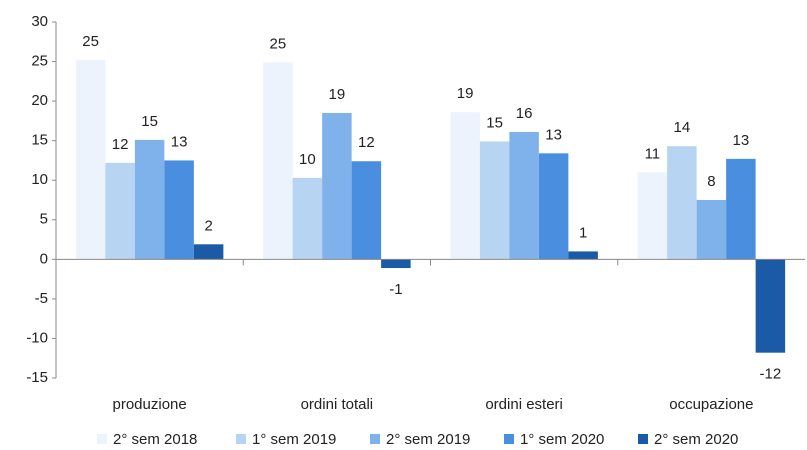 This screenshot has width=807, height=450. Describe the element at coordinates (39, 61) in the screenshot. I see `y-tick-label: 25` at that location.